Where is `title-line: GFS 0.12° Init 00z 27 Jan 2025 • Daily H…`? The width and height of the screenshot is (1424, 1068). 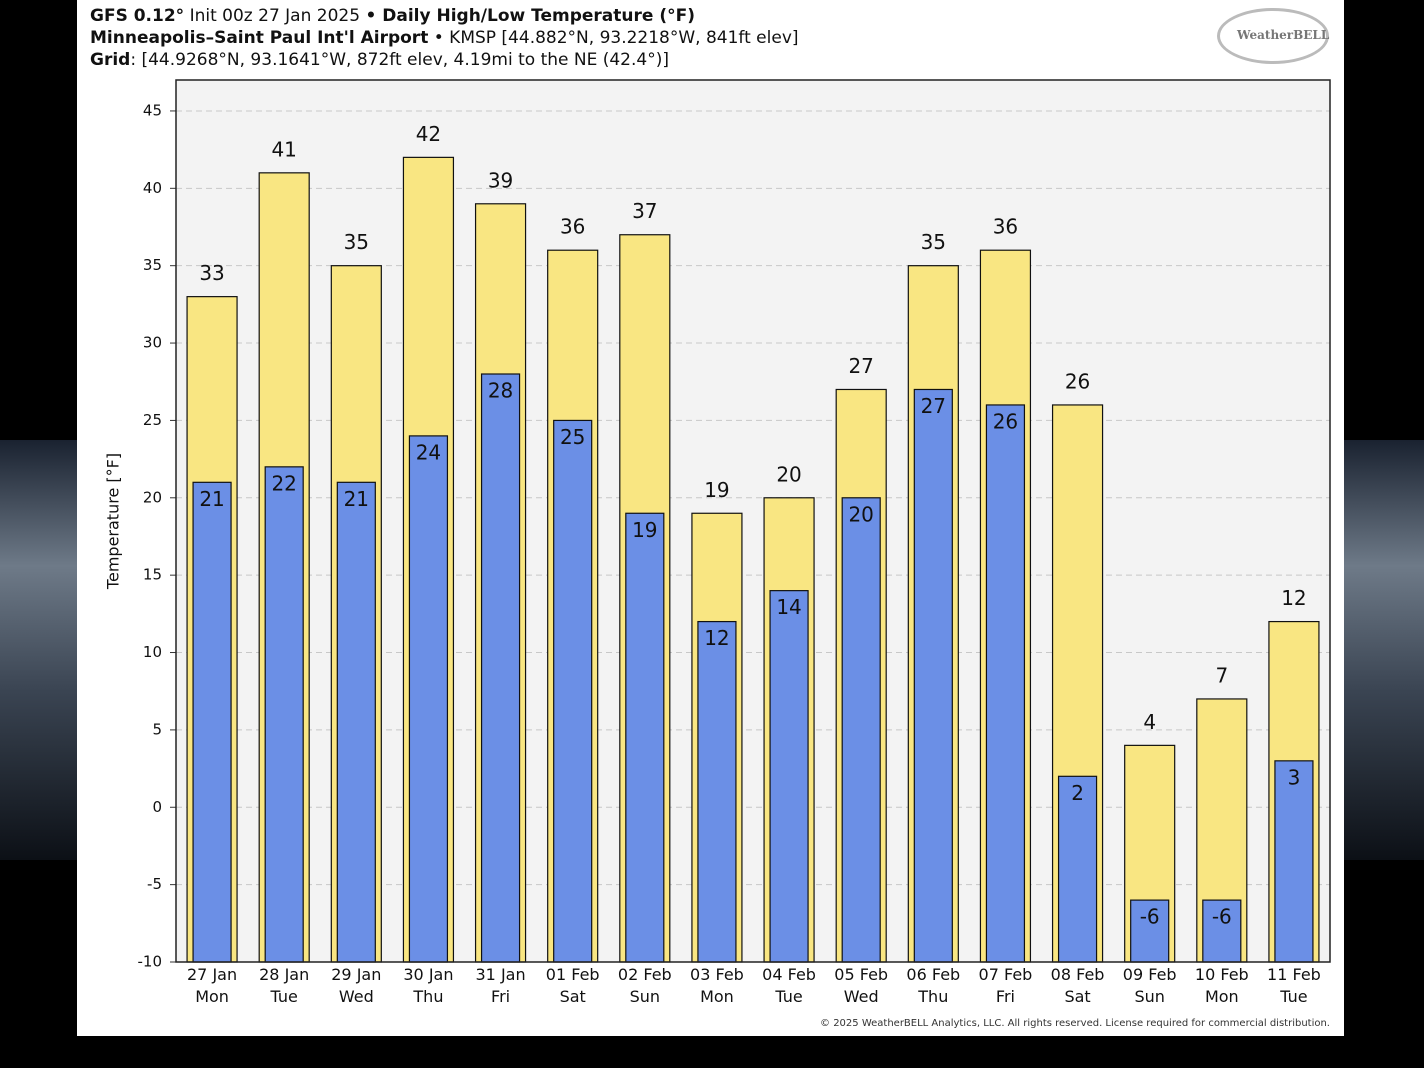
title-line: GFS 0.12° Init 00z 27 Jan 2025 • Daily H… is located at coordinates (392, 16).